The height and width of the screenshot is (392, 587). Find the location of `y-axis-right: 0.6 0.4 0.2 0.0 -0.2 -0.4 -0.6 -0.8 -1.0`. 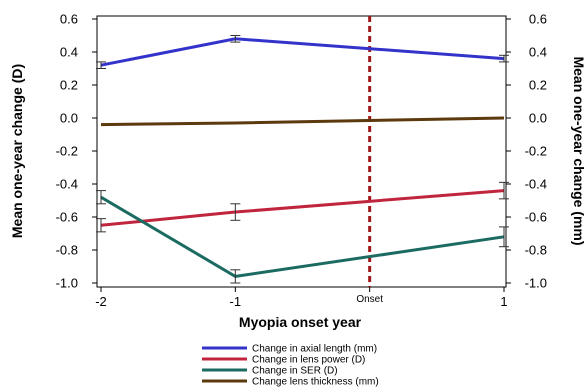

y-axis-right: 0.6 0.4 0.2 0.0 -0.2 -0.4 -0.6 -0.8 -1.0 is located at coordinates (526, 151).